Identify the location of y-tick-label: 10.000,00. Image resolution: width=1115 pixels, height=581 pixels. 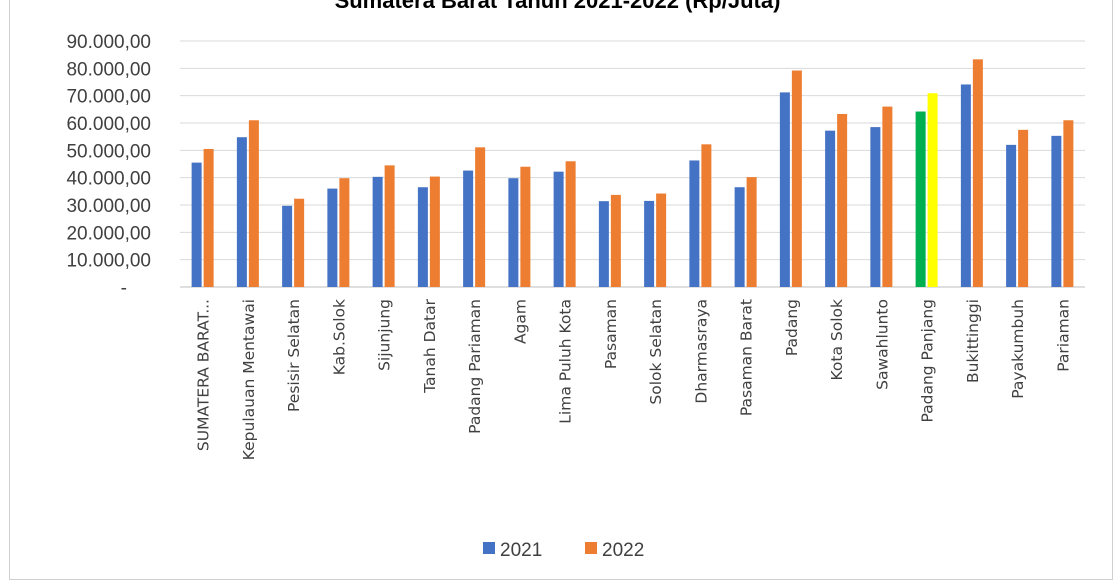
(108, 261).